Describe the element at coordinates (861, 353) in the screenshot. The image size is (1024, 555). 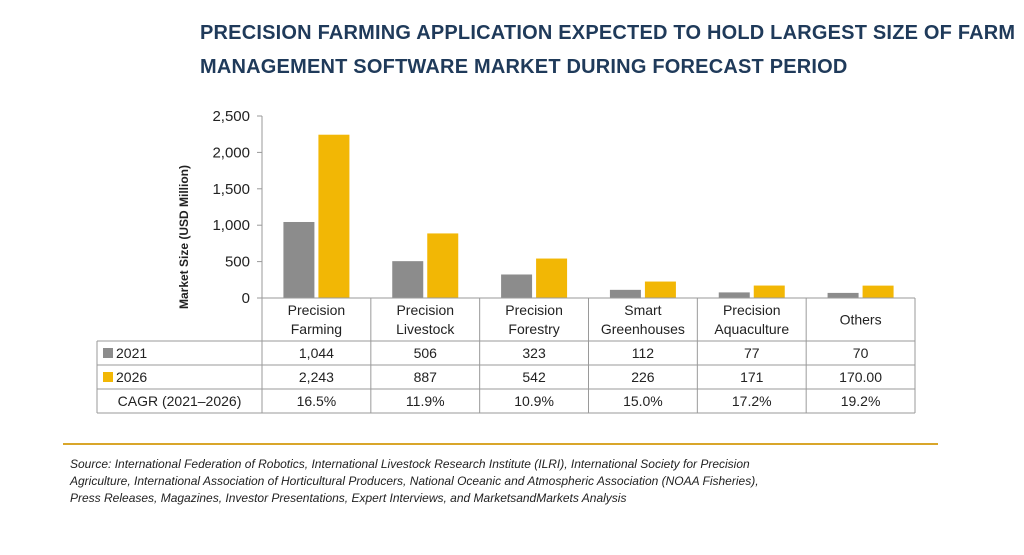
I see `data-label-2021-5: 70` at that location.